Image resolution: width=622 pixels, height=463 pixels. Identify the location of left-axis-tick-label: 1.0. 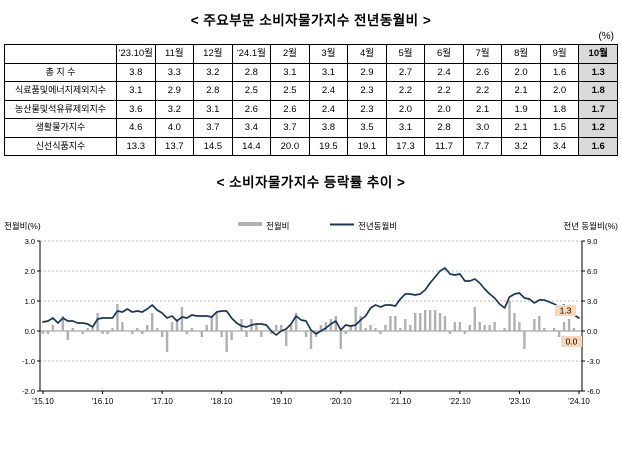
(30, 301).